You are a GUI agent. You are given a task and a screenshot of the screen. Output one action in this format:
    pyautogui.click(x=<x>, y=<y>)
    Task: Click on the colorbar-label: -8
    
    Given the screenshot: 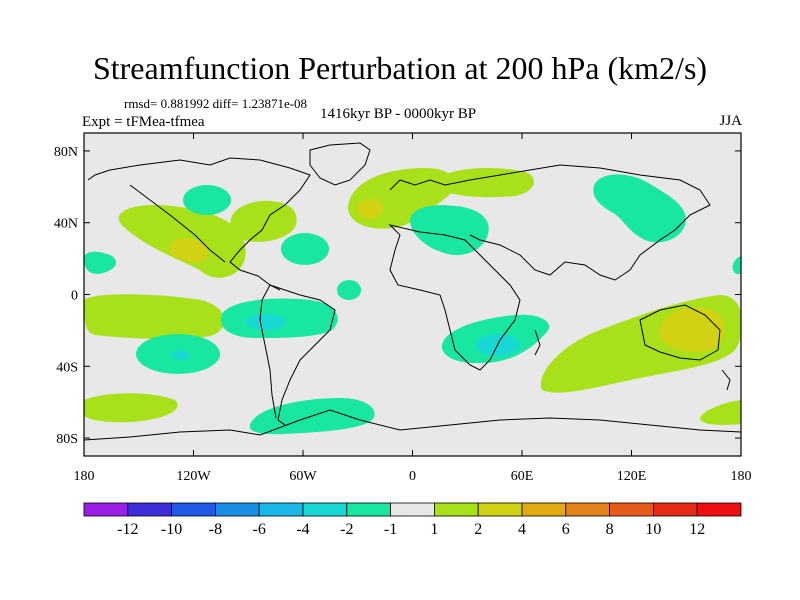 What is the action you would take?
    pyautogui.click(x=215, y=529)
    